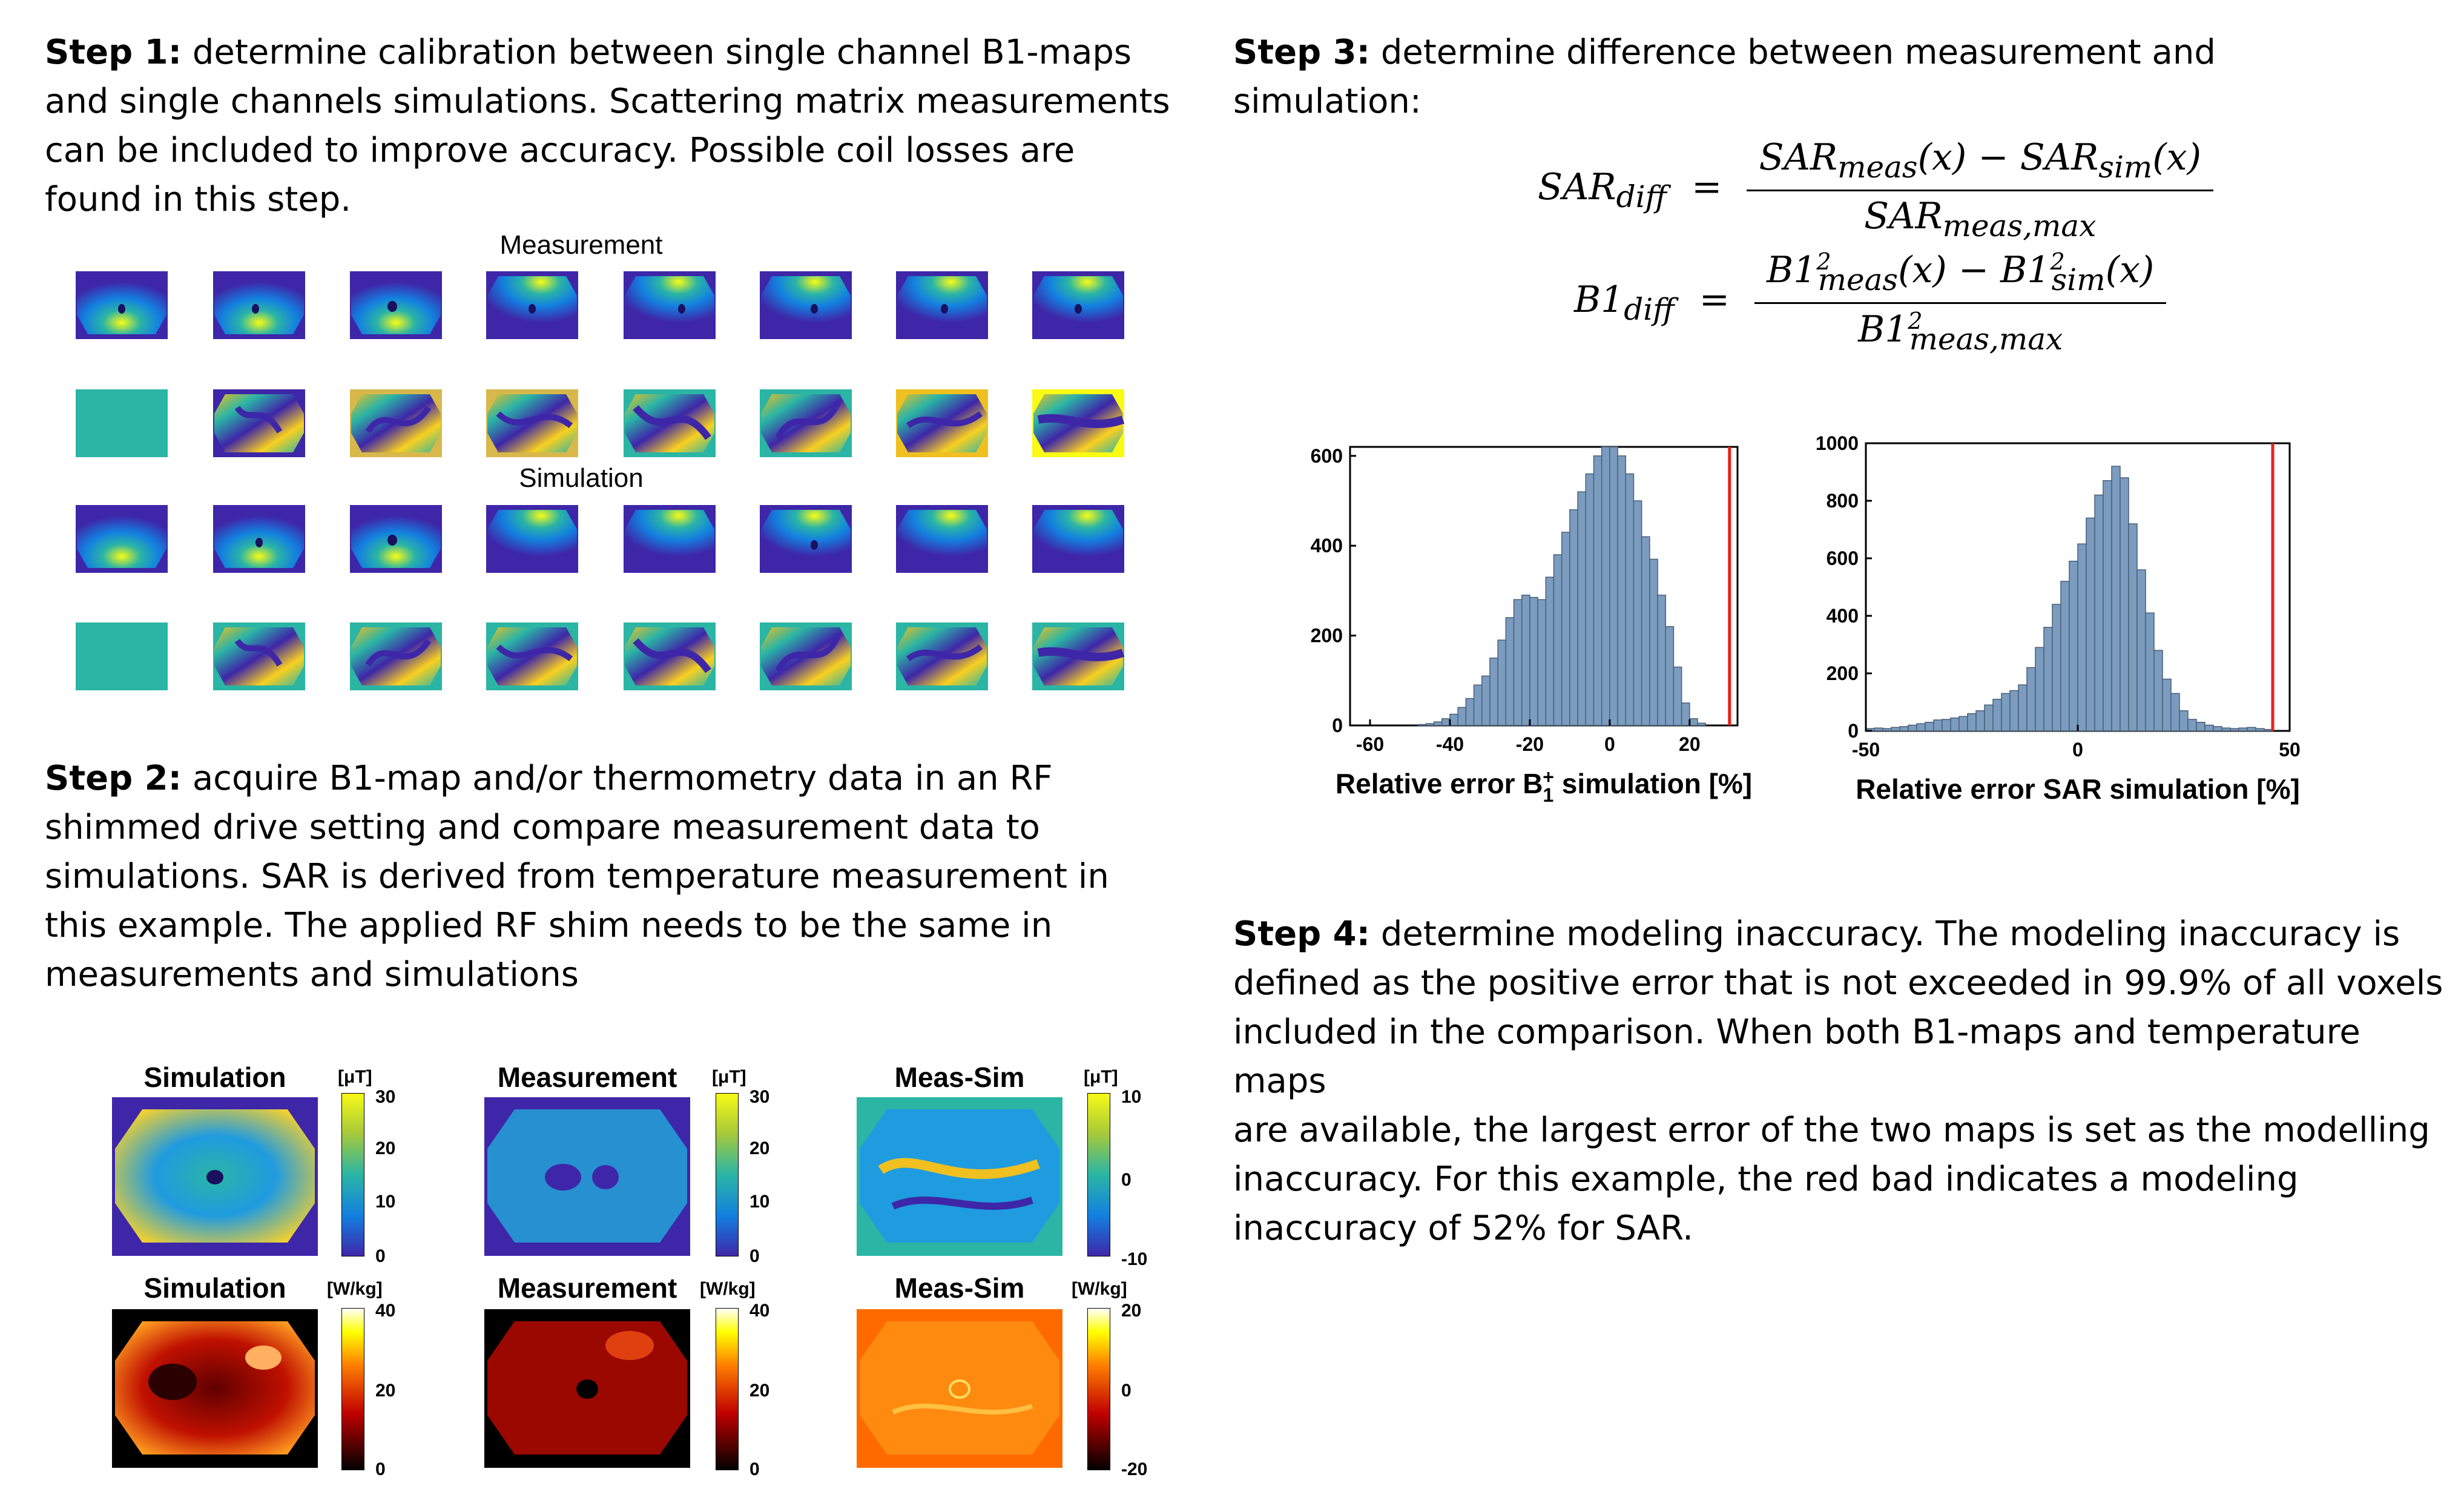 Image resolution: width=2464 pixels, height=1509 pixels. Describe the element at coordinates (959, 1388) in the screenshot. I see `sar-diff-map` at that location.